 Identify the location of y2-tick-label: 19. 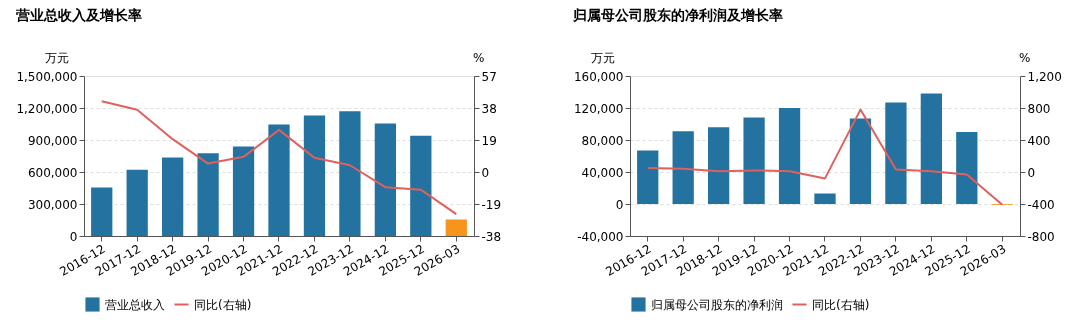
(489, 140).